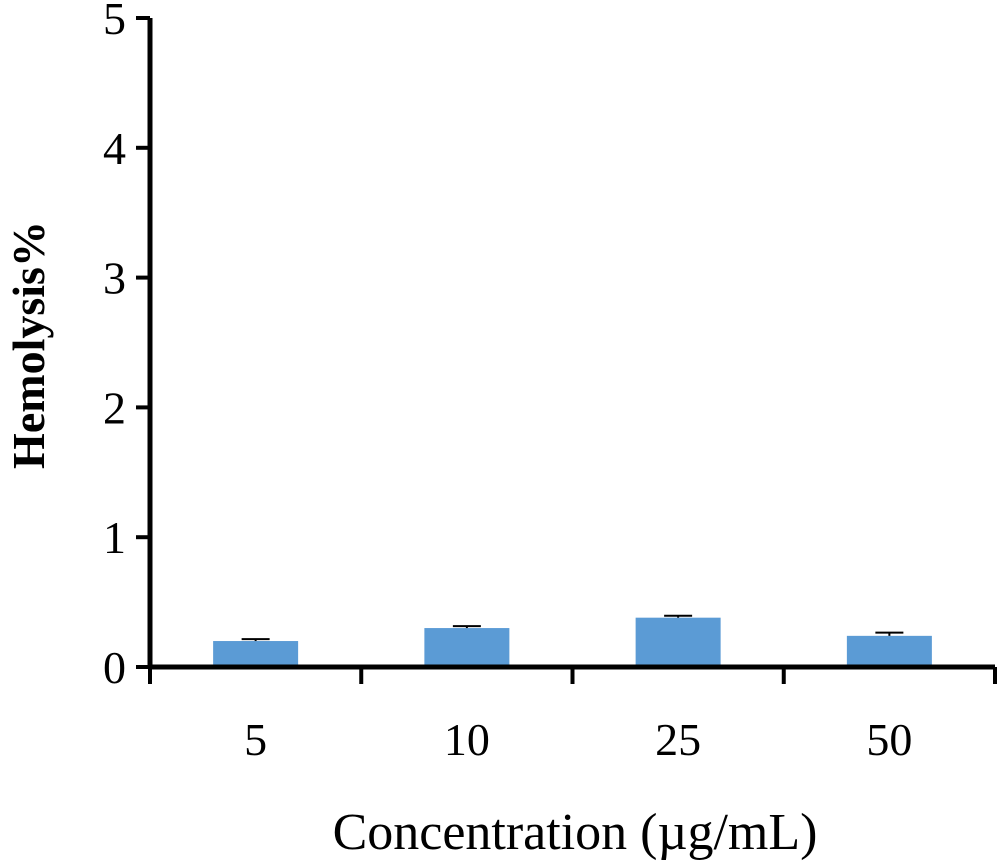 Image resolution: width=1000 pixels, height=865 pixels. I want to click on y-tick-label-3: 3, so click(114, 278).